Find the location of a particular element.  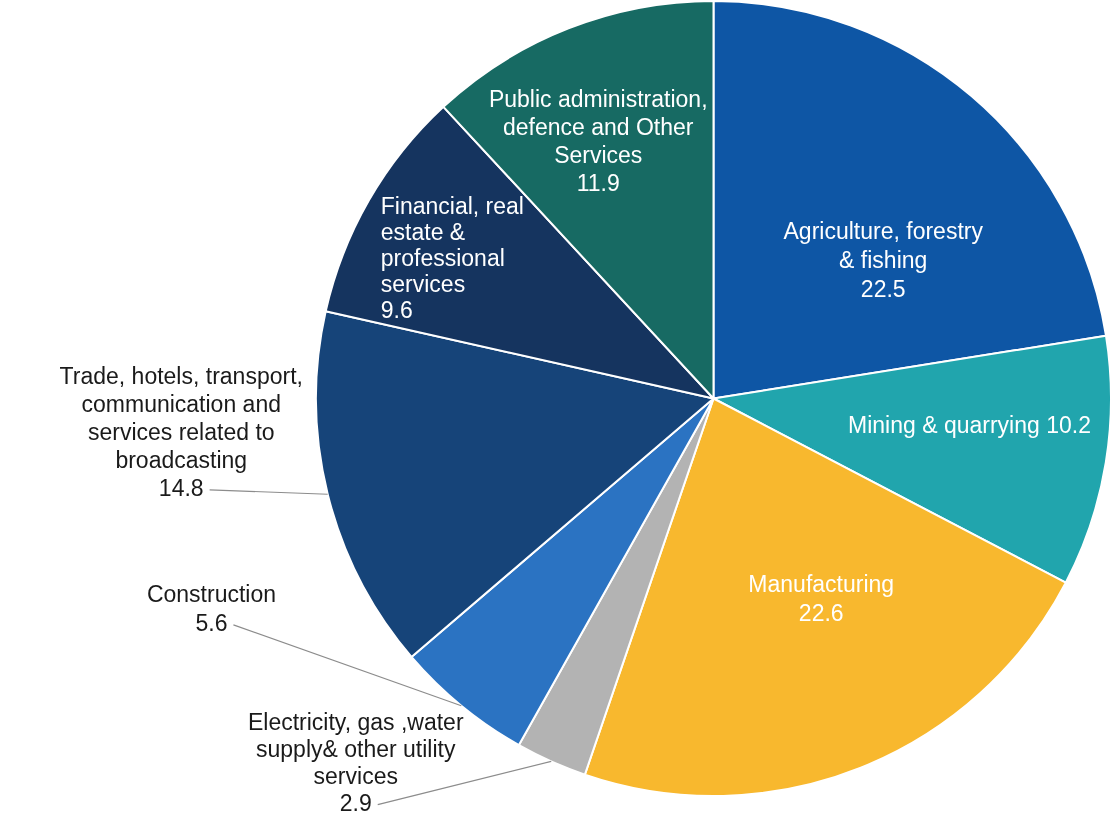

slice-label: Electricity, gas ,water supply& other utility services is located at coordinates (355, 749).